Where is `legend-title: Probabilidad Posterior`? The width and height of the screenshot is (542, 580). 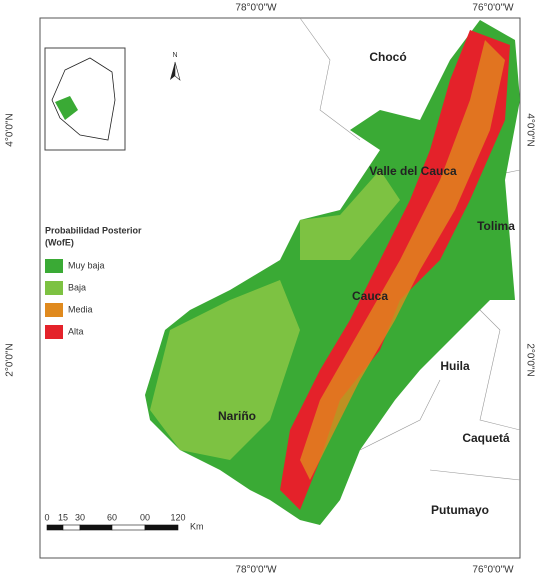
legend-title: Probabilidad Posterior is located at coordinates (93, 230).